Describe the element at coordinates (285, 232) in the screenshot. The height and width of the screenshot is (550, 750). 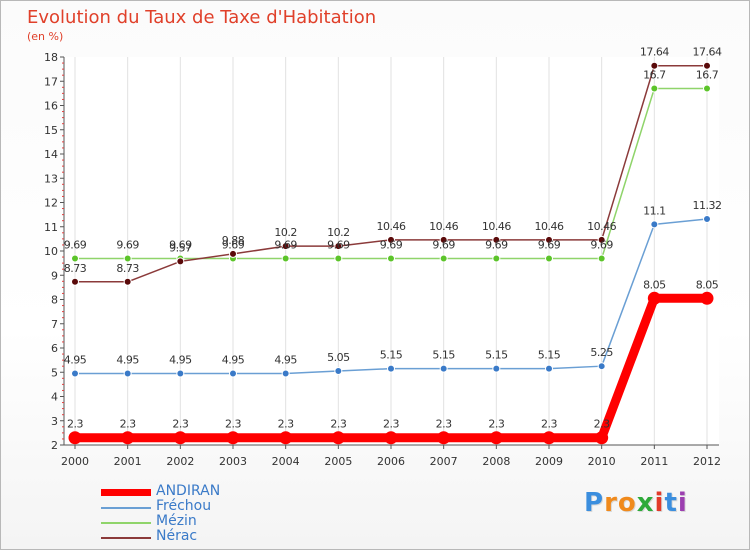
I see `data-label: 10.2` at that location.